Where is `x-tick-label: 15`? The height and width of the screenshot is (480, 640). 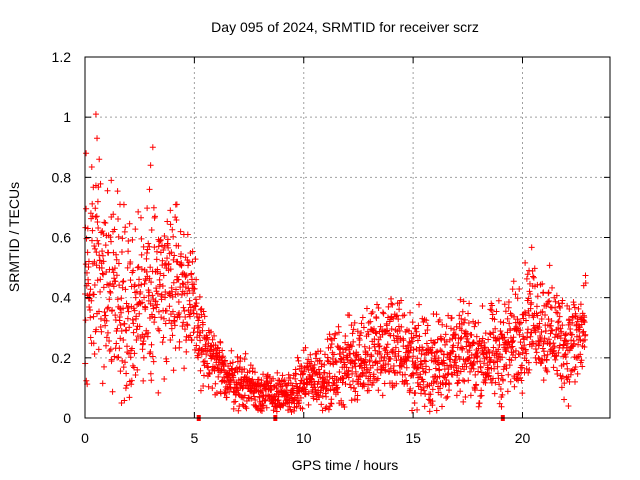
x-tick-label: 15 is located at coordinates (413, 438).